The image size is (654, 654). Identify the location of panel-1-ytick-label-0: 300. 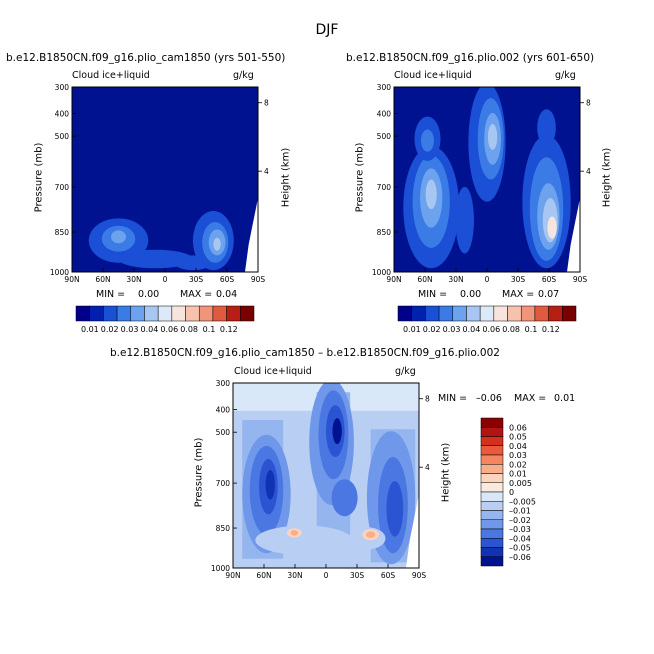
(62, 87).